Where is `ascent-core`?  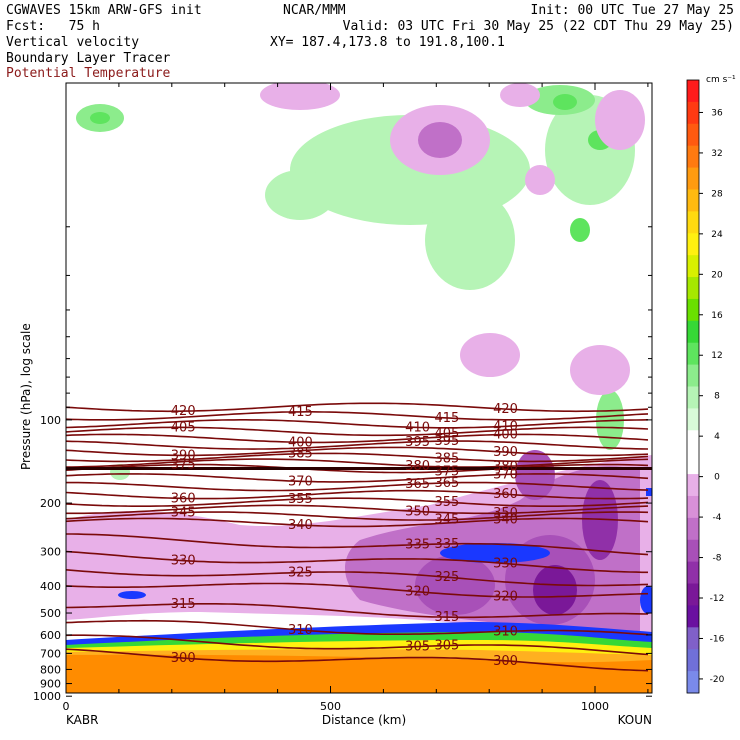
ascent-core is located at coordinates (565, 102).